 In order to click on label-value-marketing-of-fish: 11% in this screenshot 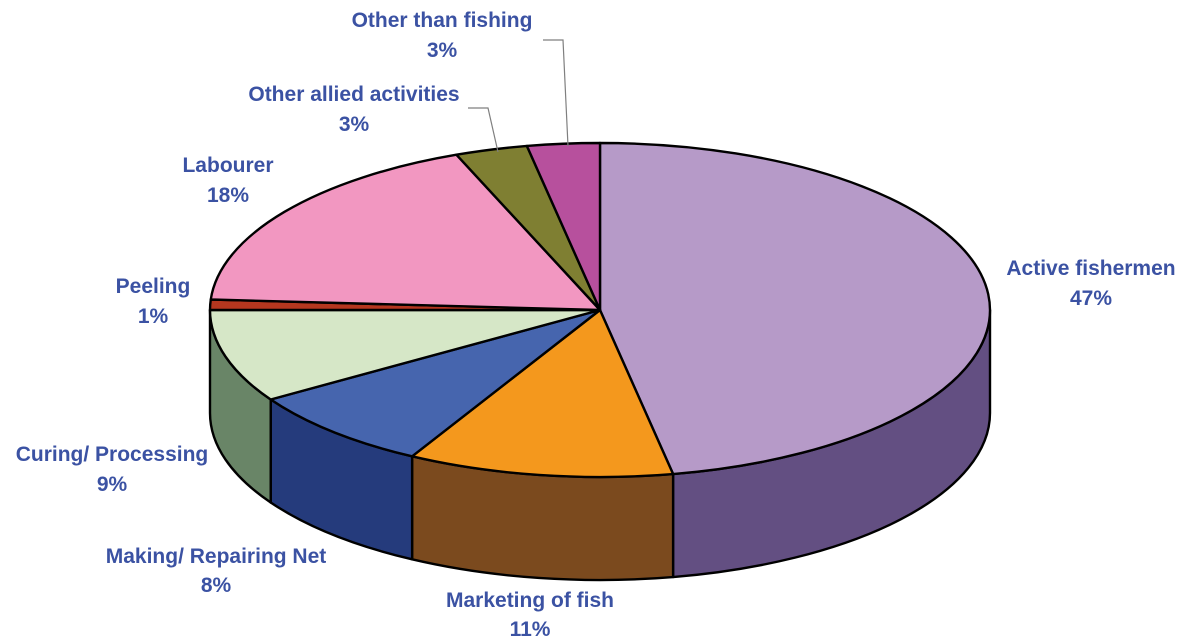, I will do `click(530, 628)`.